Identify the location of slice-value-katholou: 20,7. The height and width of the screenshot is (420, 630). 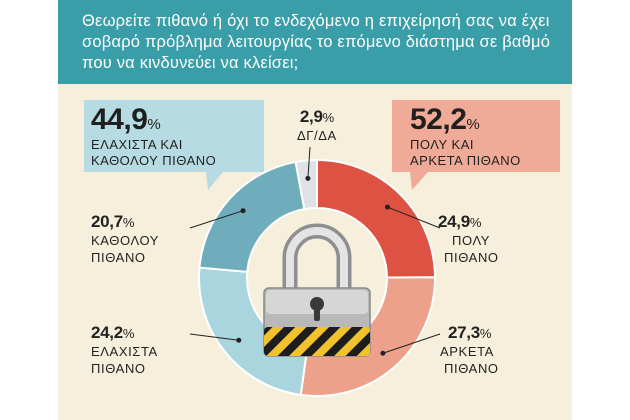
(107, 221).